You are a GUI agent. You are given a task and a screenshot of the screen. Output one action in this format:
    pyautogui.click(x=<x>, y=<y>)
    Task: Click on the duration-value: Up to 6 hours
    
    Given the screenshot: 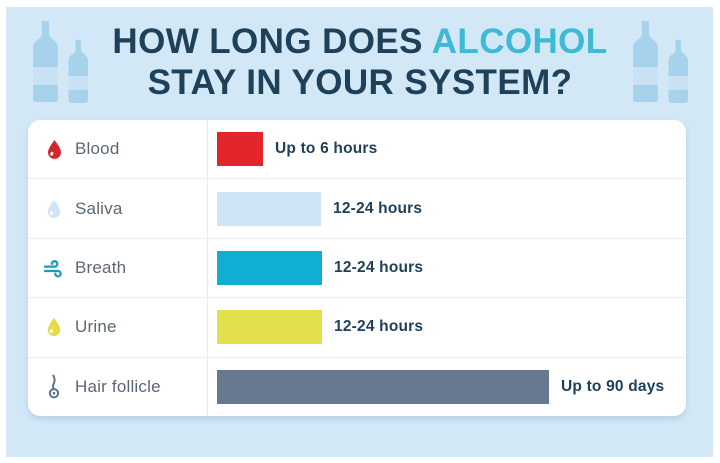 What is the action you would take?
    pyautogui.click(x=326, y=149)
    